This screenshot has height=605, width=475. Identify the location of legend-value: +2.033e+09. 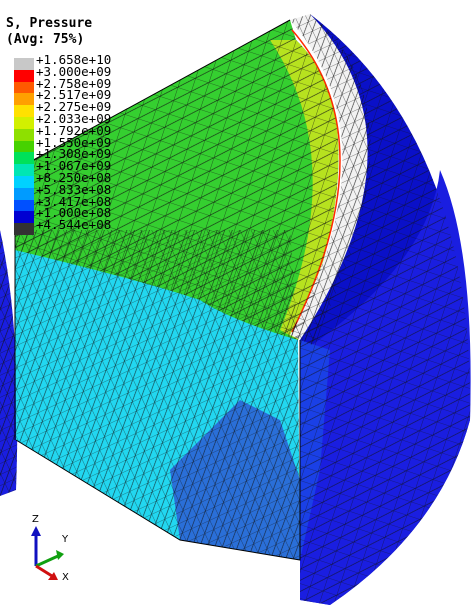
(74, 118).